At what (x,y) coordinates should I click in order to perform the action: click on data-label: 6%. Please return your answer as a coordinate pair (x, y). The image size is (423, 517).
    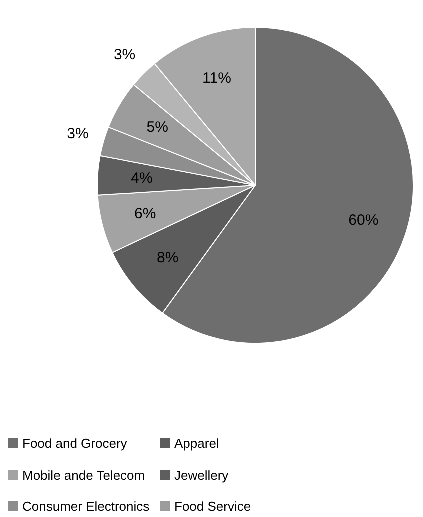
    Looking at the image, I should click on (145, 213).